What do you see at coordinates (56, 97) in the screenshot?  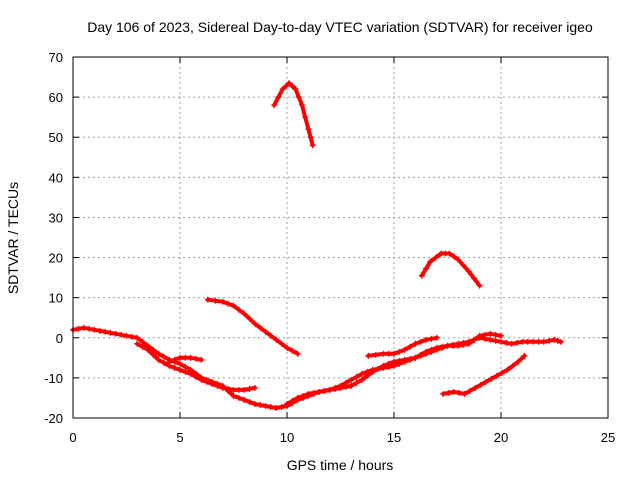 I see `y-tick-label: 60` at bounding box center [56, 97].